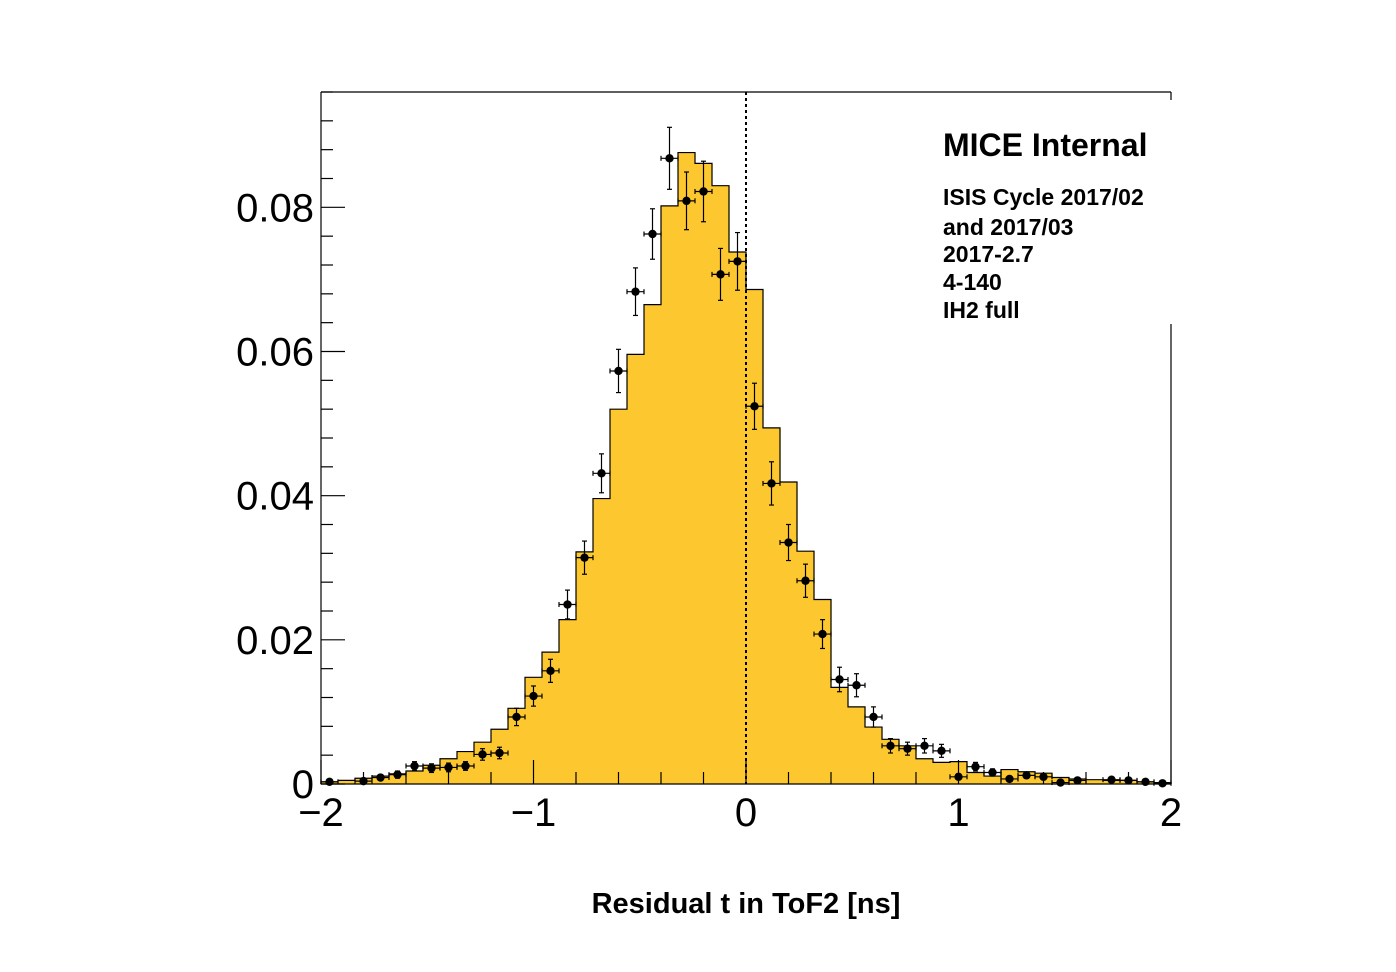 The height and width of the screenshot is (972, 1396). Describe the element at coordinates (746, 904) in the screenshot. I see `x-axis-title: Residual t in ToF2 [ns]` at that location.